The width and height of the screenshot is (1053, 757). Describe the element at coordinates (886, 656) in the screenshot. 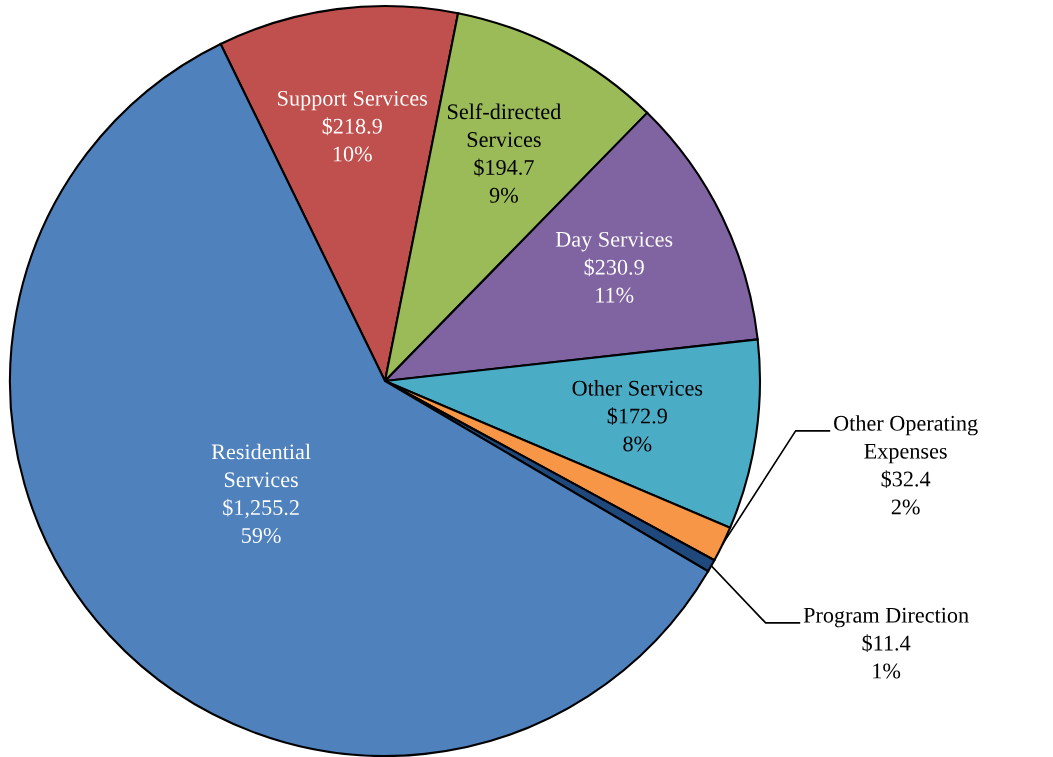

I see `data-label: $11.4 1%` at that location.